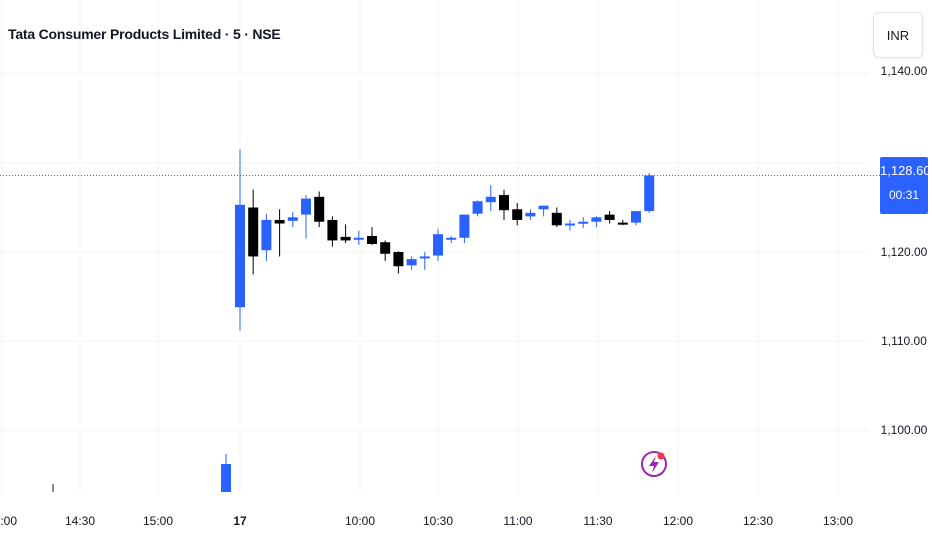  Describe the element at coordinates (240, 521) in the screenshot. I see `x-tick-label: 17` at that location.